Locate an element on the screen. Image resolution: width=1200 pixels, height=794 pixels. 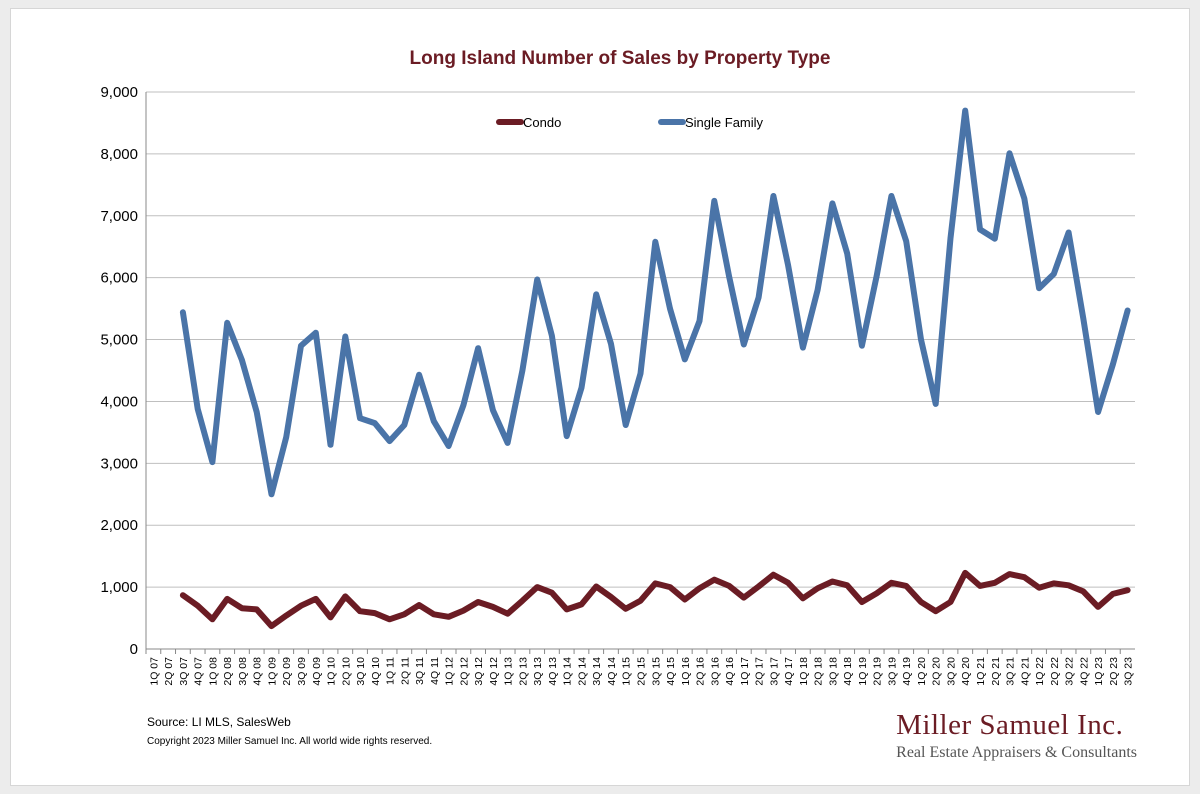
x-tick-label: 2Q 19 is located at coordinates (878, 671).